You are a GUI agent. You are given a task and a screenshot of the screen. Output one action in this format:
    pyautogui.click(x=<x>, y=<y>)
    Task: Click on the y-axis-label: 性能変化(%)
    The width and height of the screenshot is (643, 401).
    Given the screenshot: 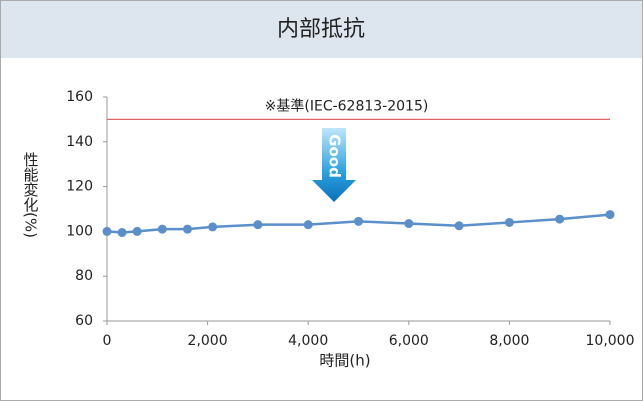 What is the action you would take?
    pyautogui.click(x=31, y=195)
    